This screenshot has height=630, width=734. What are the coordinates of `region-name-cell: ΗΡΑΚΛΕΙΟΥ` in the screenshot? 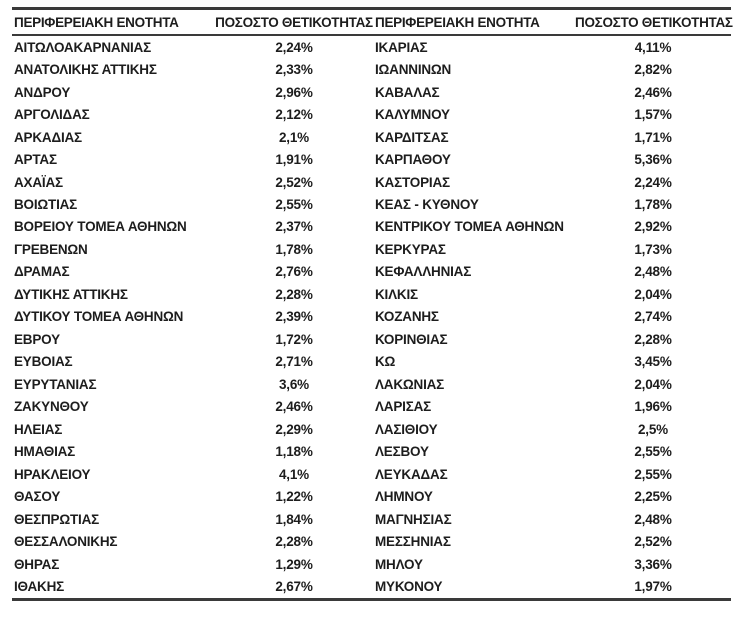 It's located at (52, 474).